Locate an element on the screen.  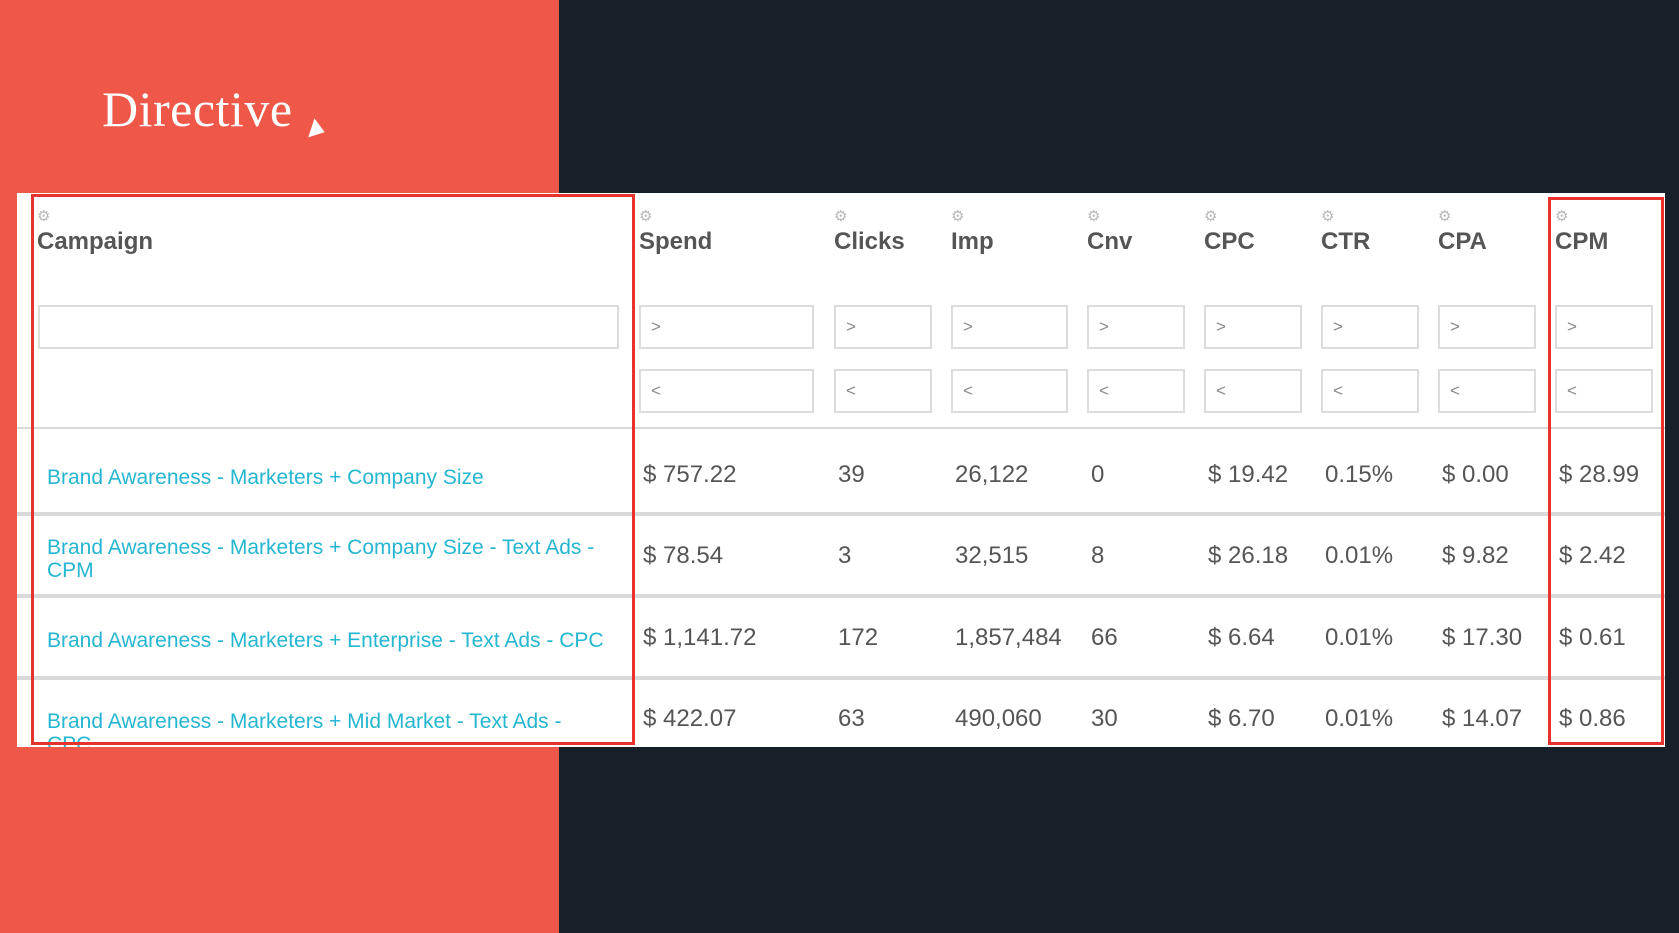
column-header-imp: ⚙ Imp is located at coordinates (972, 231).